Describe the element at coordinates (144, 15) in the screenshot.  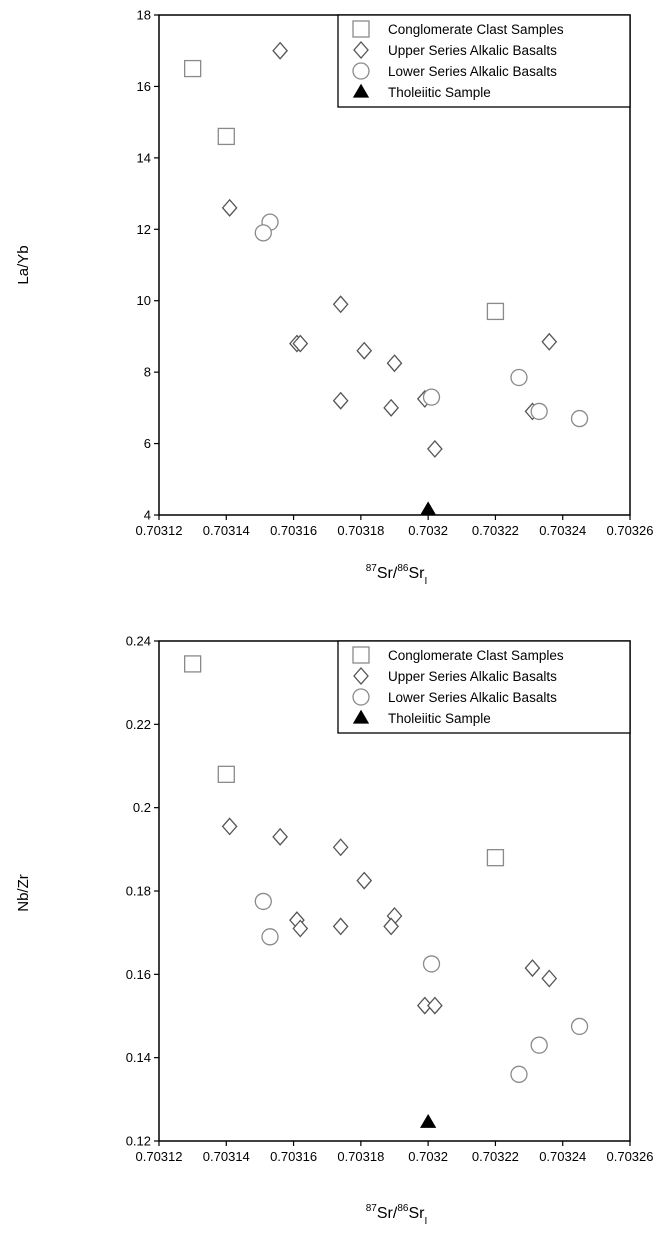
I see `y-tick-label: 18` at that location.